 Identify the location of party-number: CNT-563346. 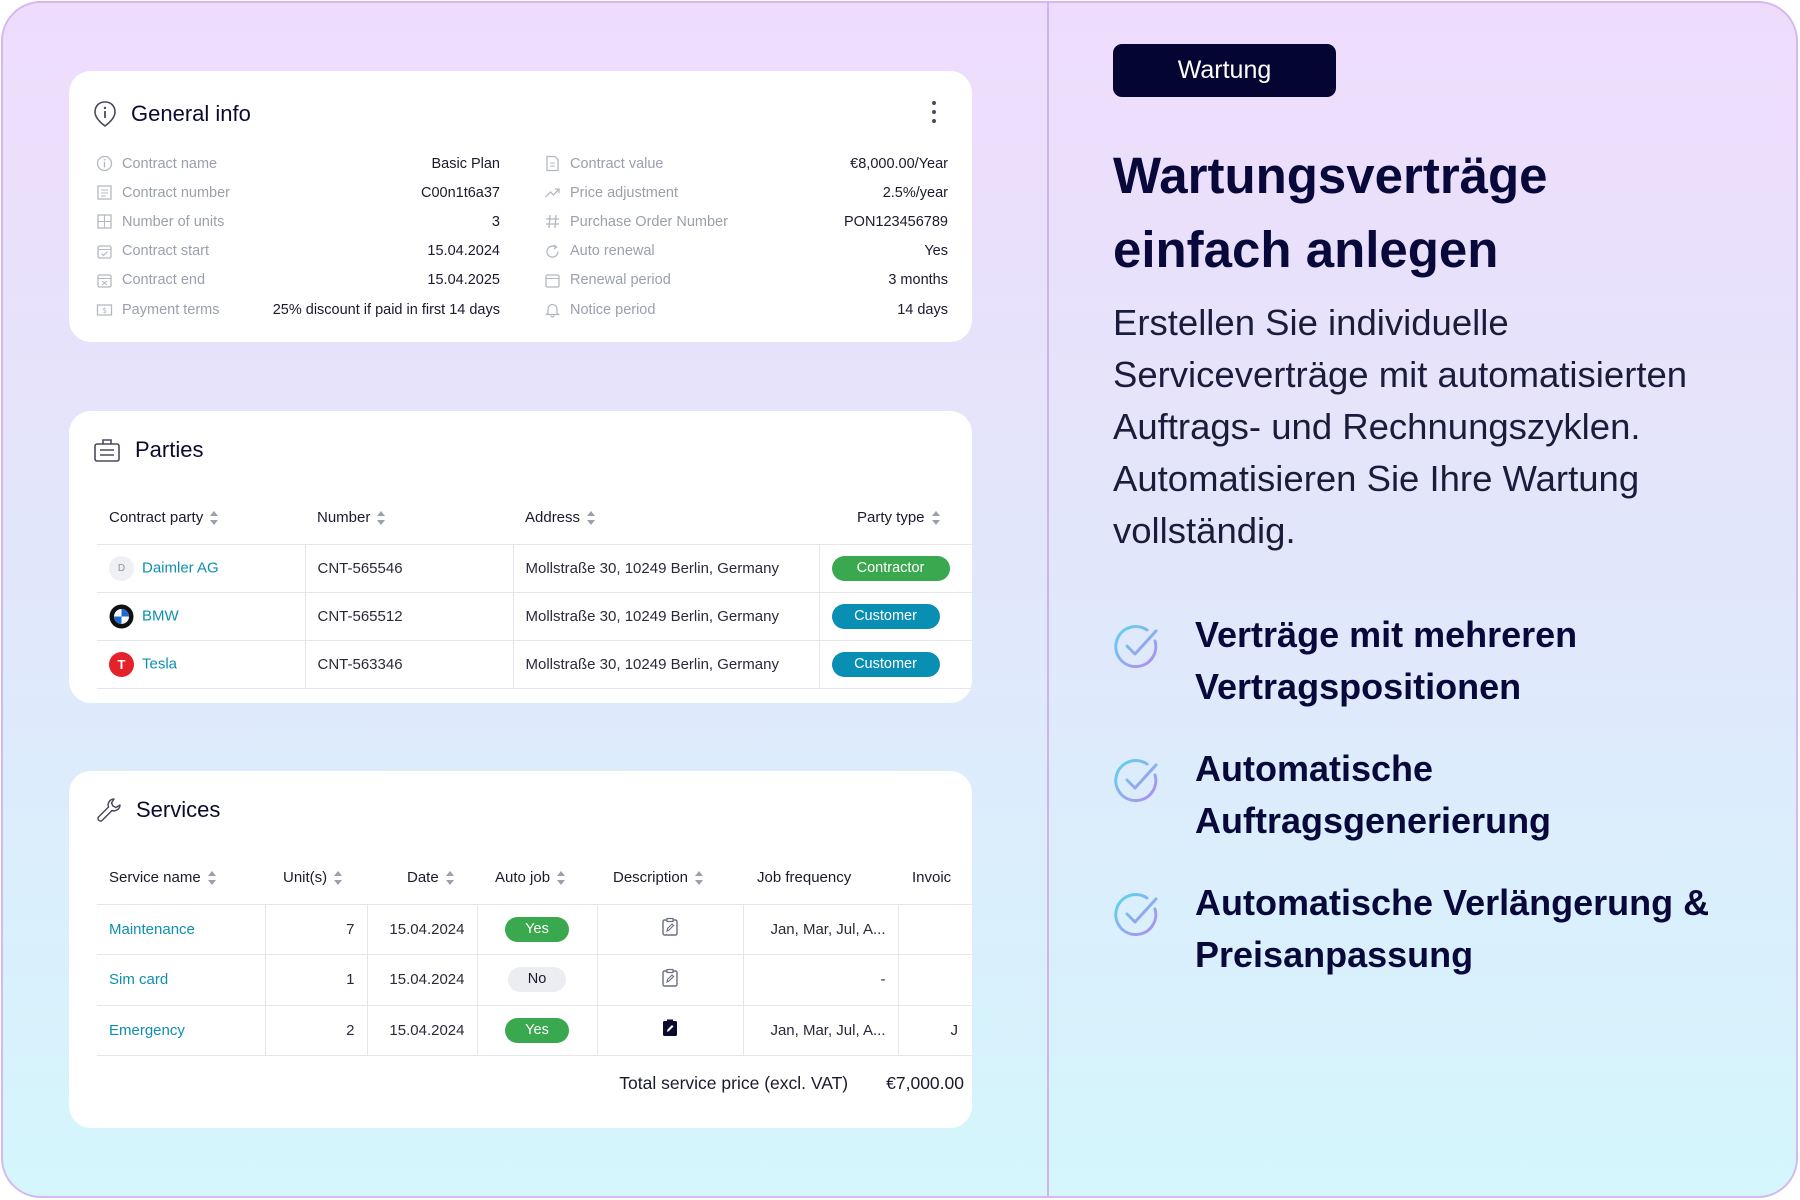
(409, 664).